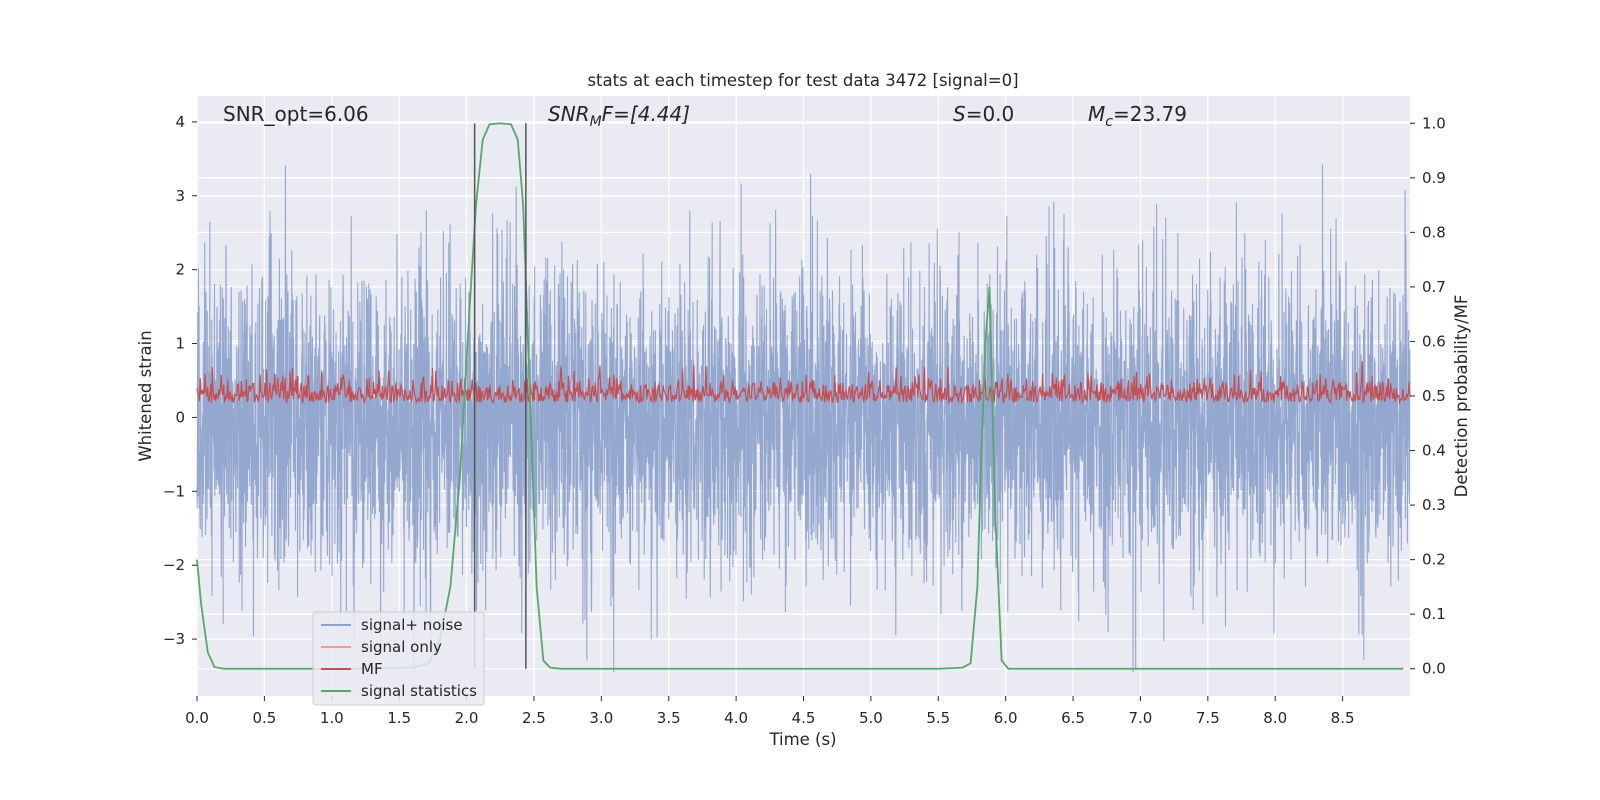  What do you see at coordinates (1434, 396) in the screenshot?
I see `y-right-tick-label: 0.5` at bounding box center [1434, 396].